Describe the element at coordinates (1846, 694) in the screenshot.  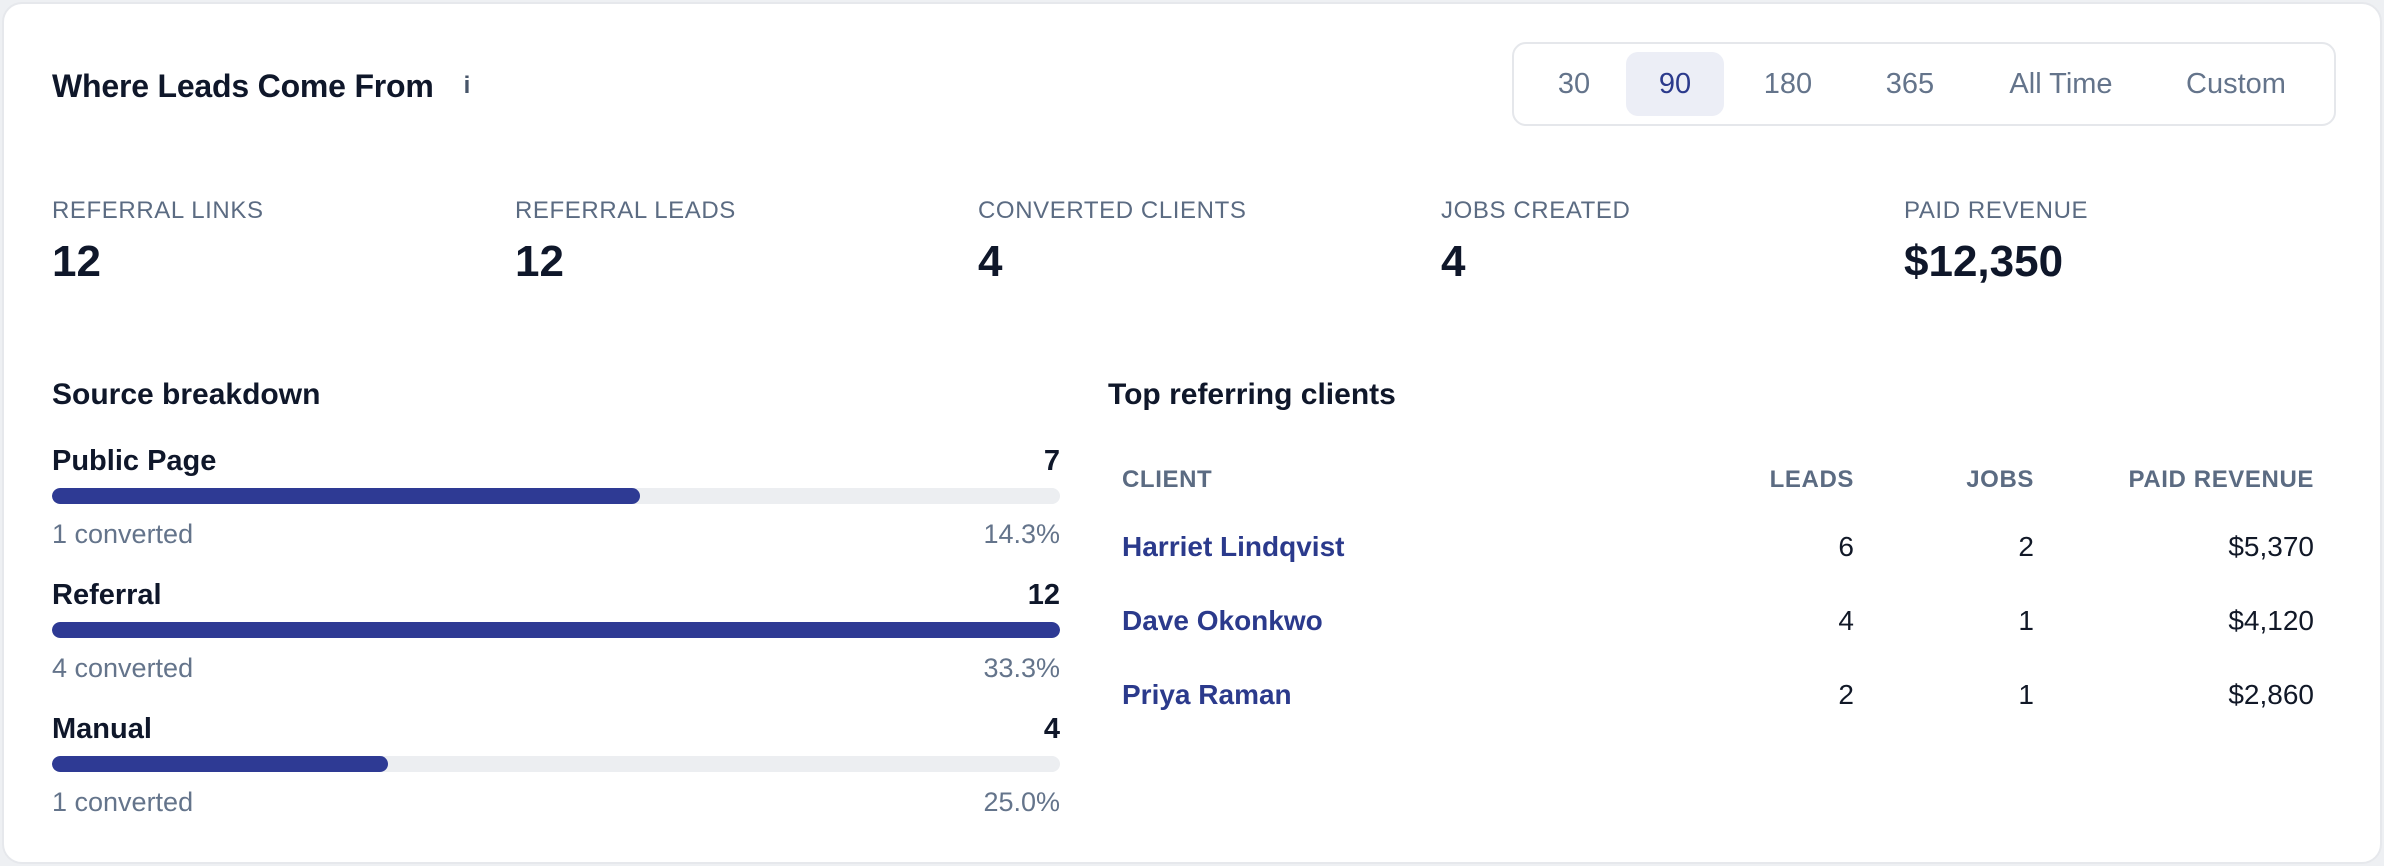
I see `cell-leads: 2` at that location.